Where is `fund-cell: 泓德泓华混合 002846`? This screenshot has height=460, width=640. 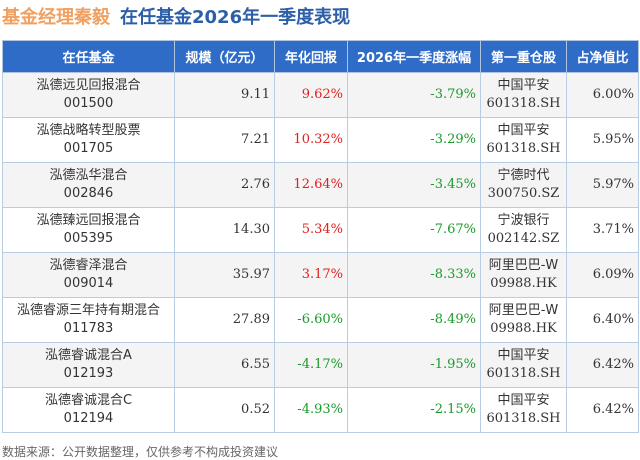
fund-cell: 泓德泓华混合 002846 is located at coordinates (88, 185).